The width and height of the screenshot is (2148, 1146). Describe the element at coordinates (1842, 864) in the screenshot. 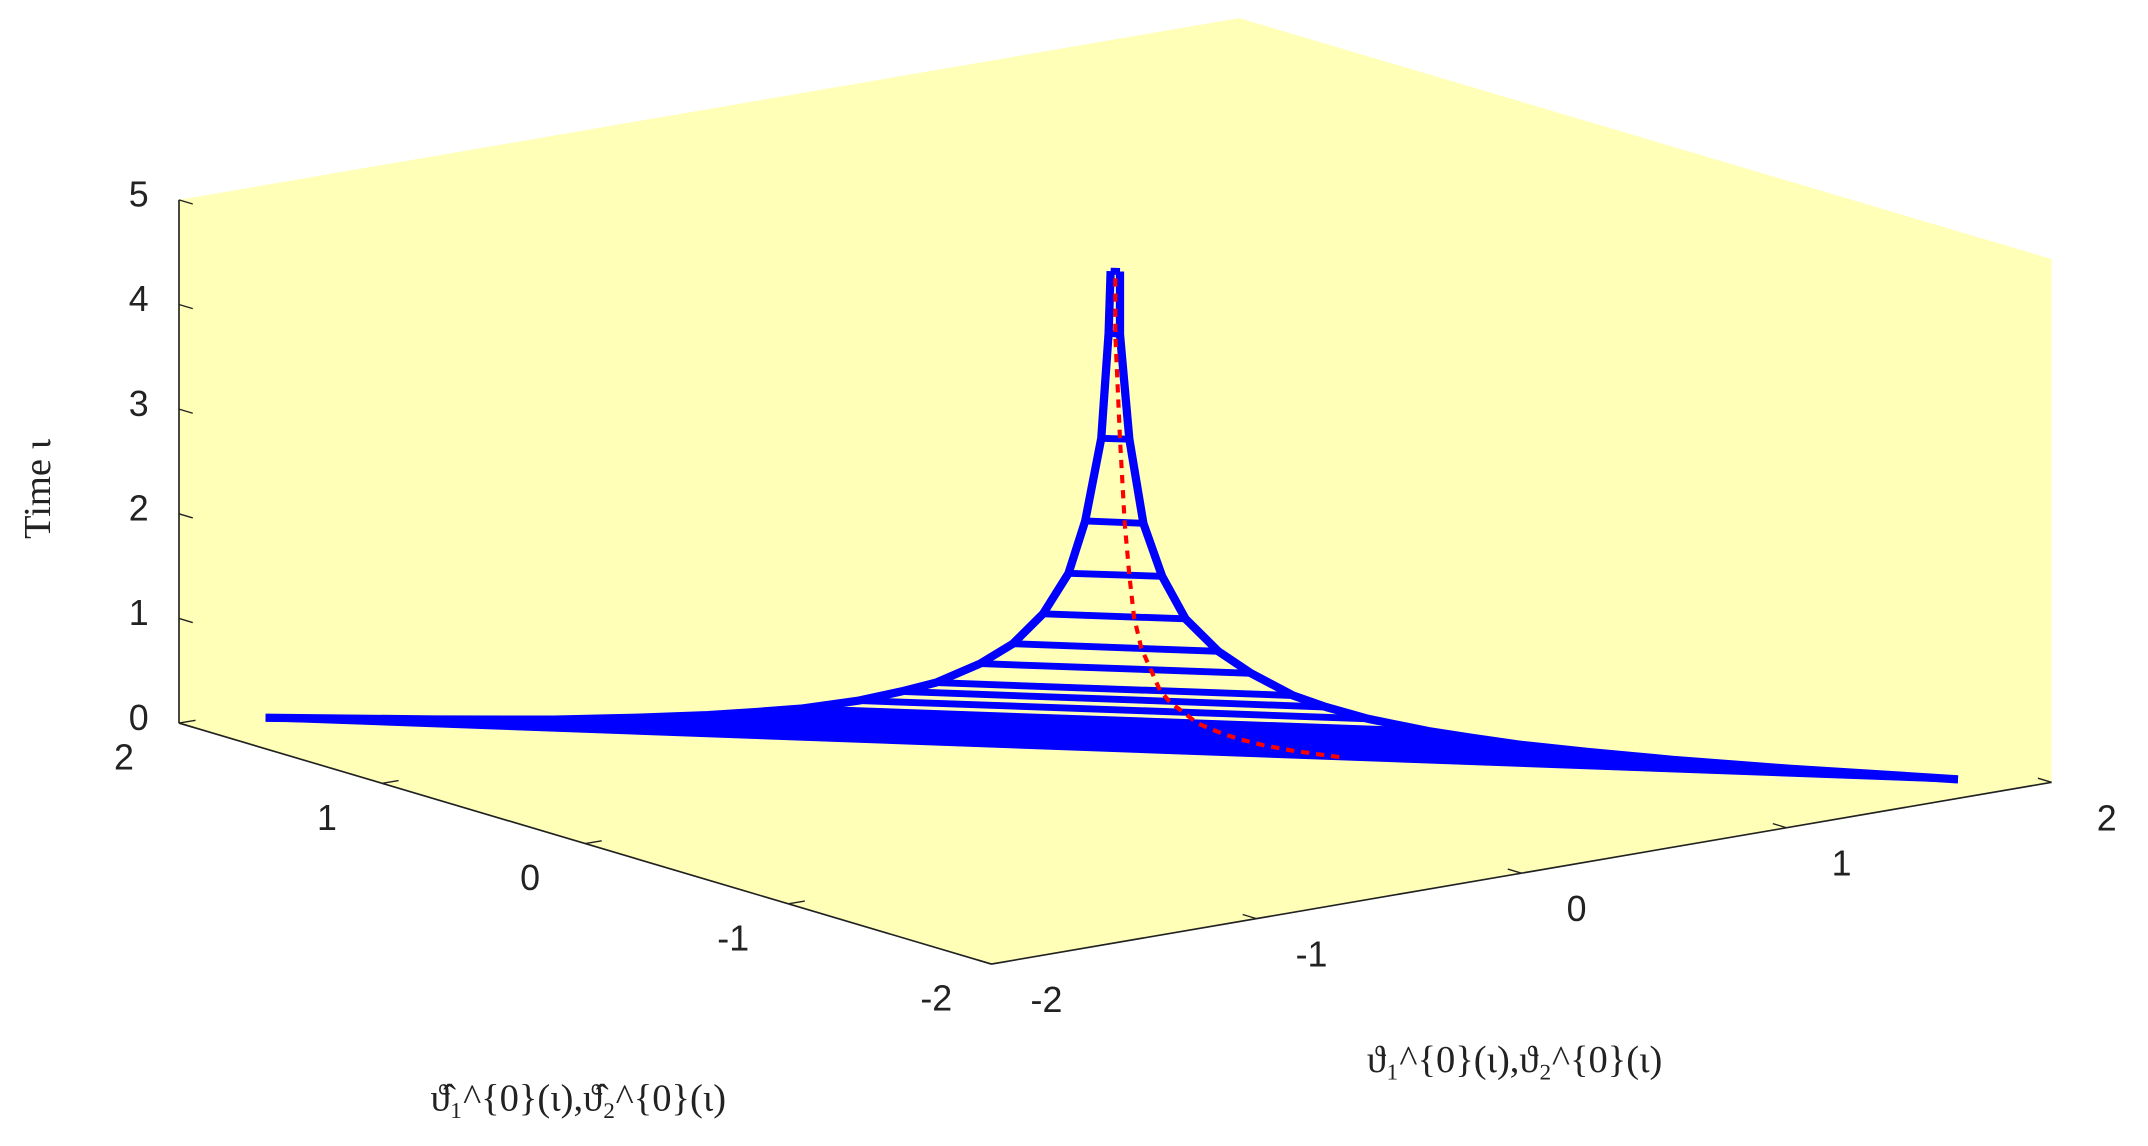

I see `x-tick-label: 1` at that location.